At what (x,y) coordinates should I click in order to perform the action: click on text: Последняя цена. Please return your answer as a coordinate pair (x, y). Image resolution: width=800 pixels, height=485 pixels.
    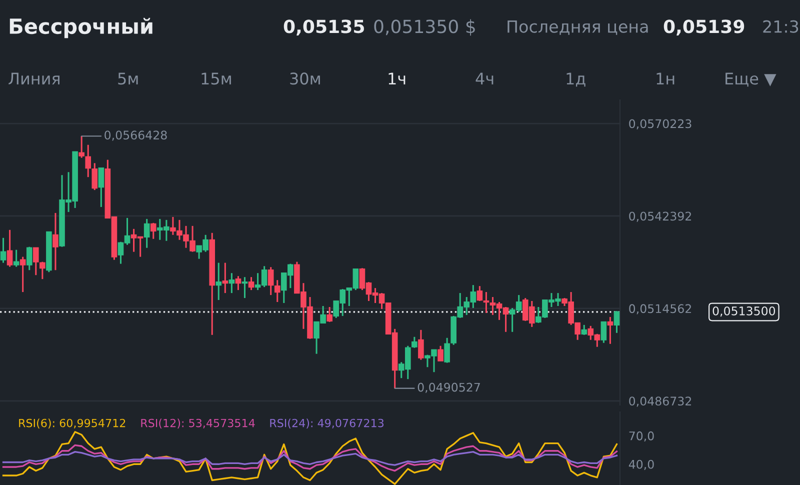
    Looking at the image, I should click on (578, 27).